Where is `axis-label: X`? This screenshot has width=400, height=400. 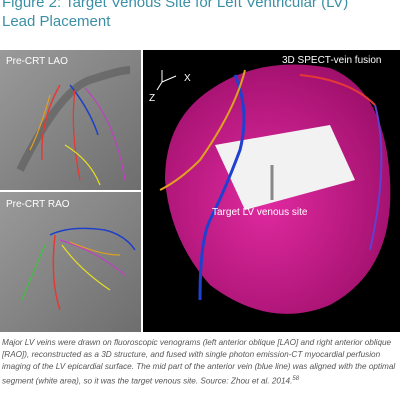 axis-label: X is located at coordinates (187, 78).